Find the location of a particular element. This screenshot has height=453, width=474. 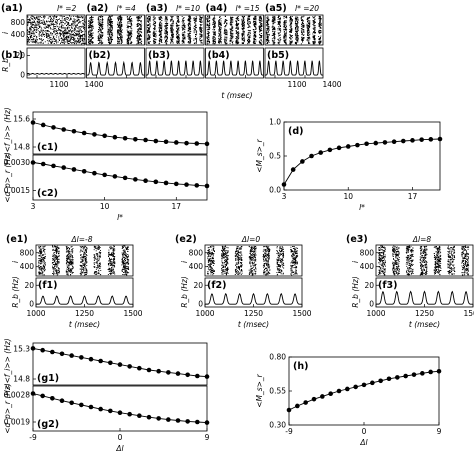

y-axis-label: <σ_p>_r (Hz) is located at coordinates (7, 177).